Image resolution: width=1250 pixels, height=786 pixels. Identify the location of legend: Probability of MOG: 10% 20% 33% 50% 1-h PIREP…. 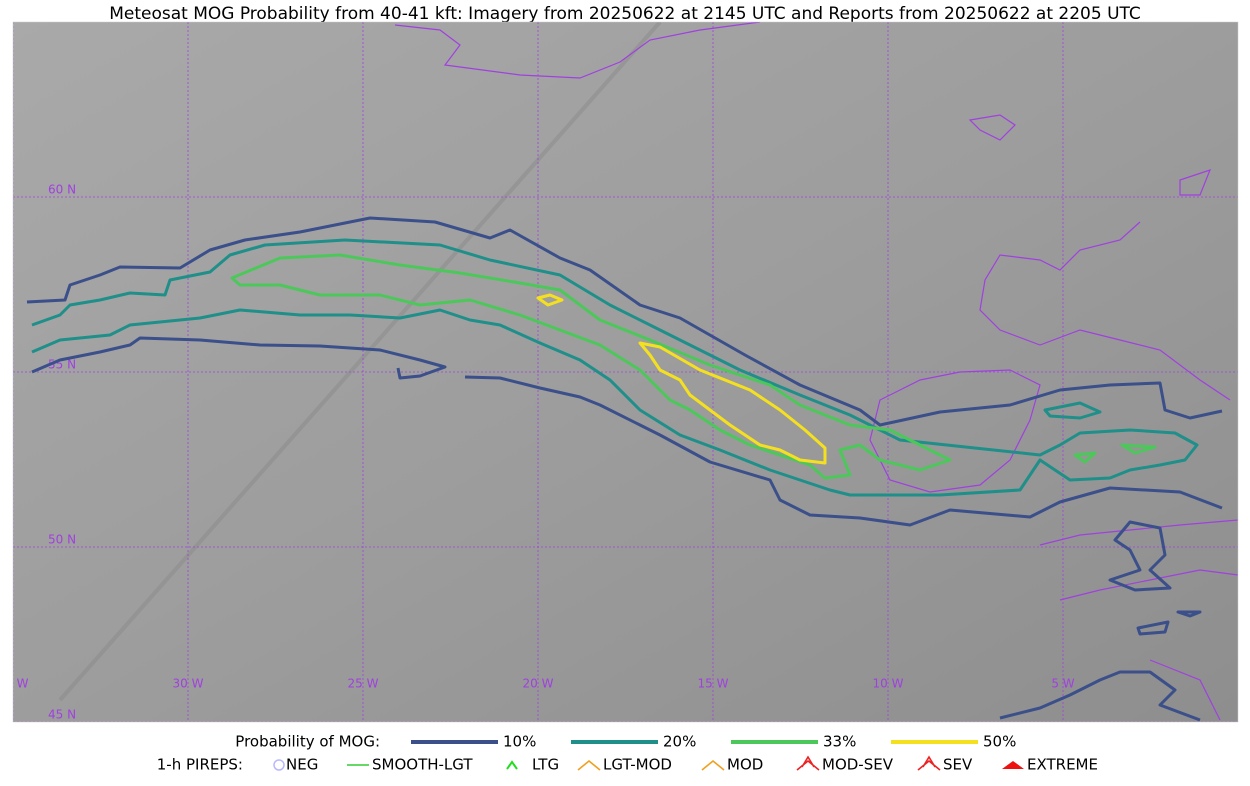
(627, 753).